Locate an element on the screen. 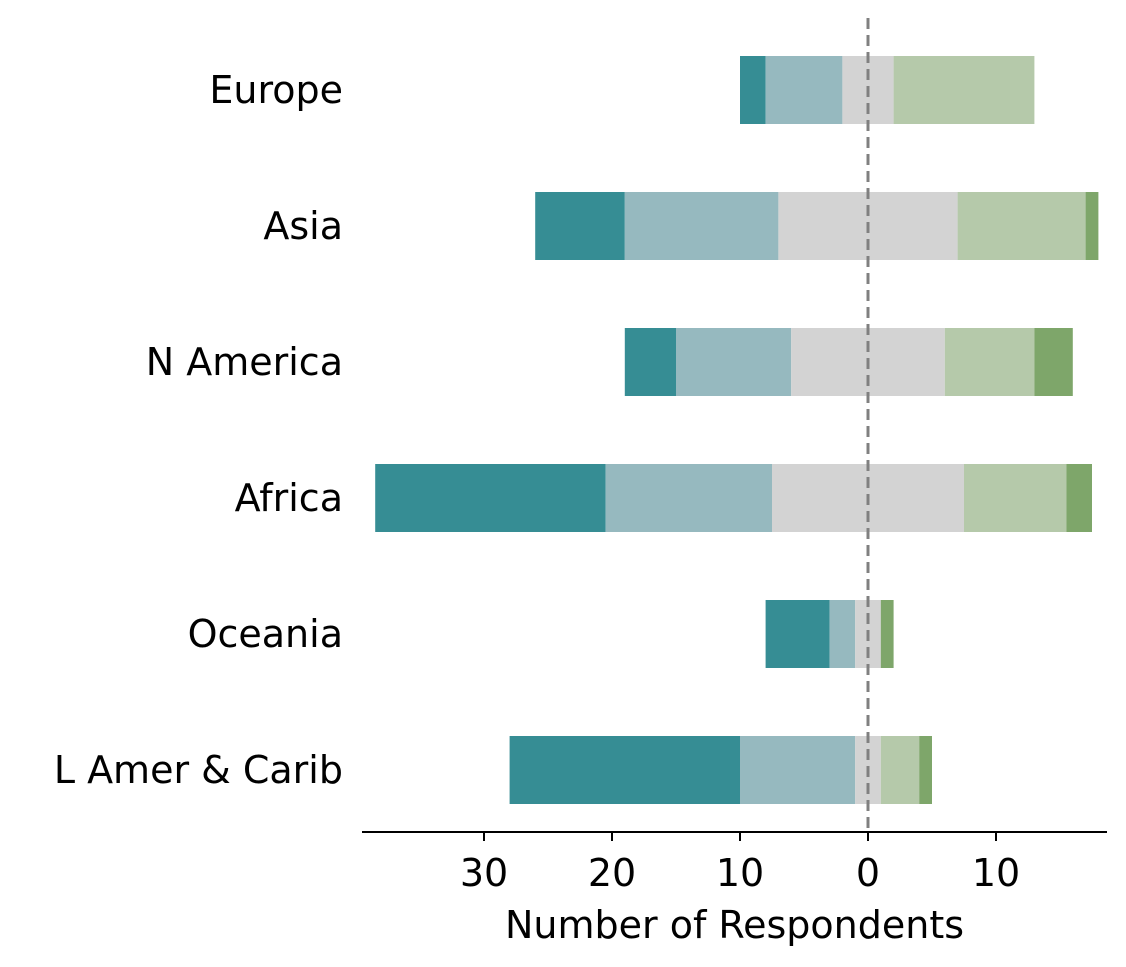 This screenshot has height=967, width=1126. x-axis: 30 20 10 0 10 is located at coordinates (734, 863).